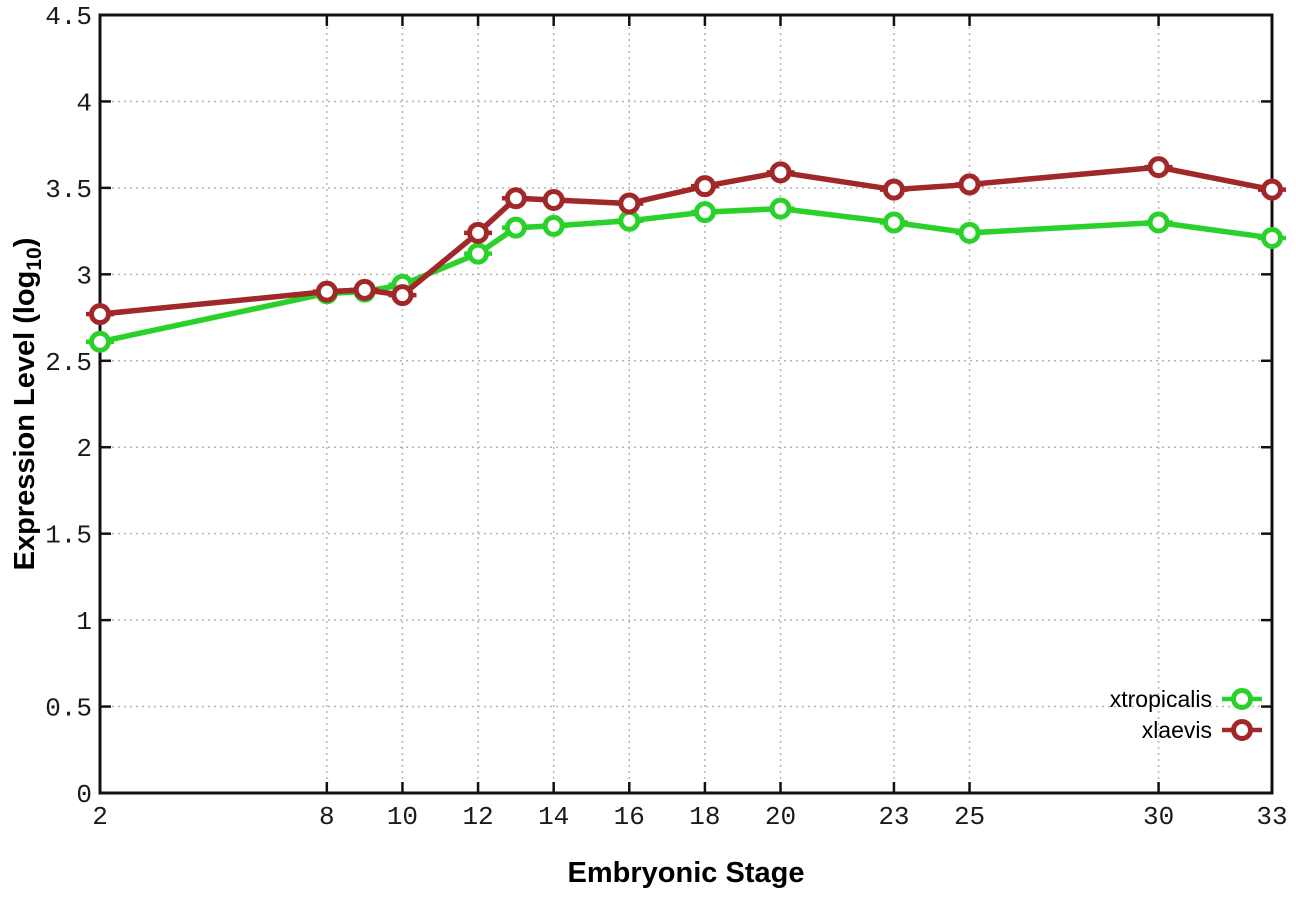 This screenshot has height=912, width=1296. What do you see at coordinates (68, 709) in the screenshot?
I see `y-tick-label: 0.5` at bounding box center [68, 709].